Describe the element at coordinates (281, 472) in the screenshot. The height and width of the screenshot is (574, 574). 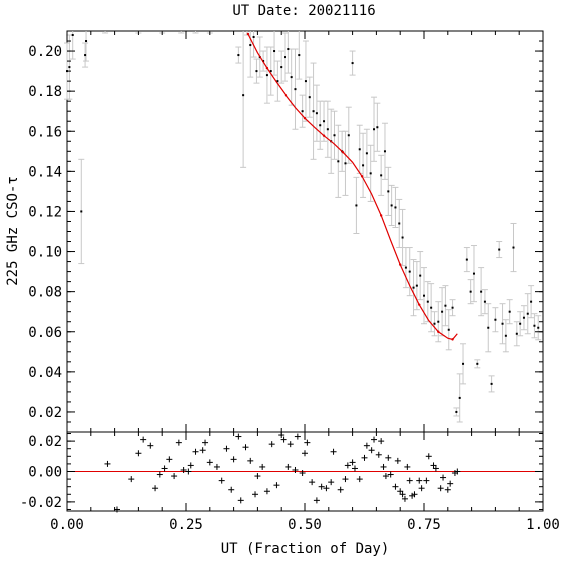
I see `residual-y-ticks: -0.02 0.00 0.02` at that location.